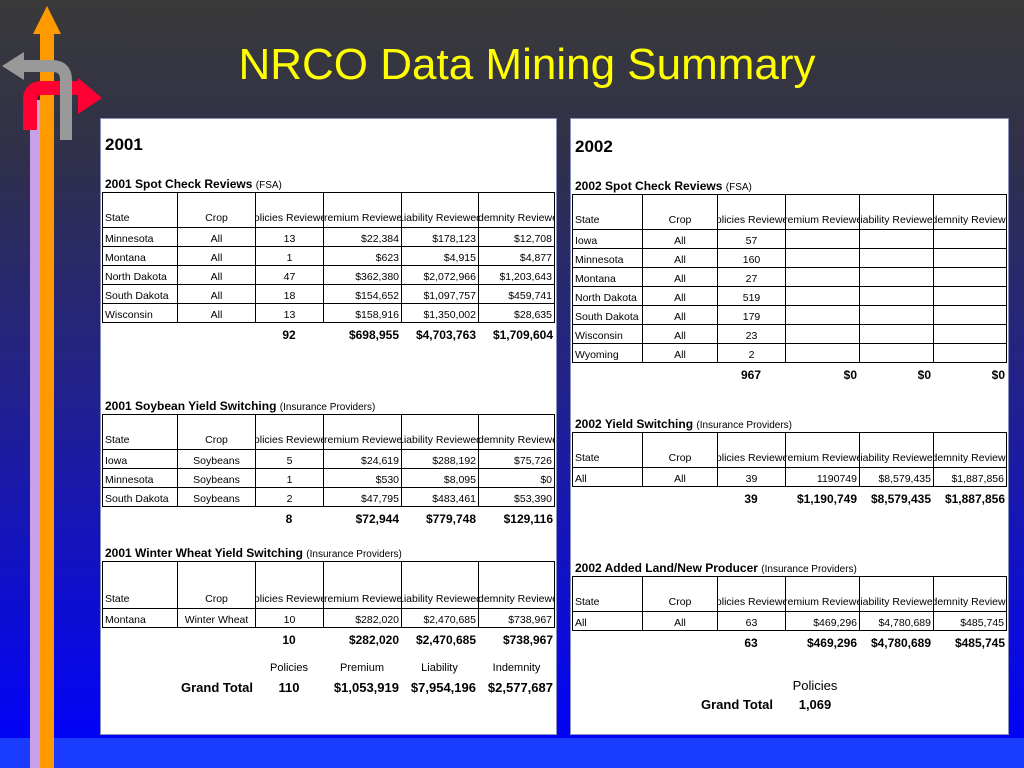 Image resolution: width=1024 pixels, height=768 pixels. I want to click on table-cell: Montana, so click(140, 618).